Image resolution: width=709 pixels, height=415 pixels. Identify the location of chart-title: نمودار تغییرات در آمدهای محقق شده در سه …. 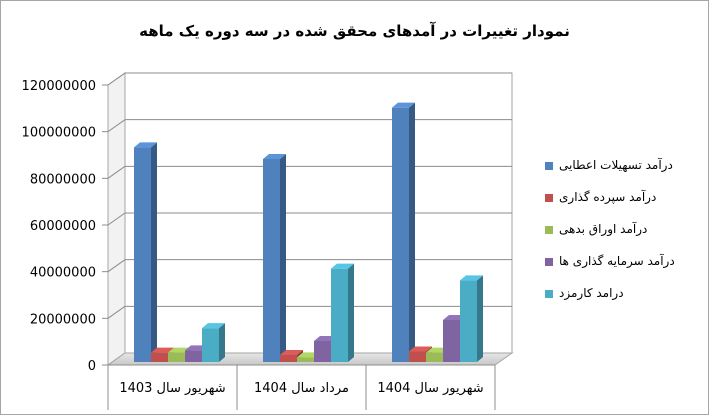
(354, 31).